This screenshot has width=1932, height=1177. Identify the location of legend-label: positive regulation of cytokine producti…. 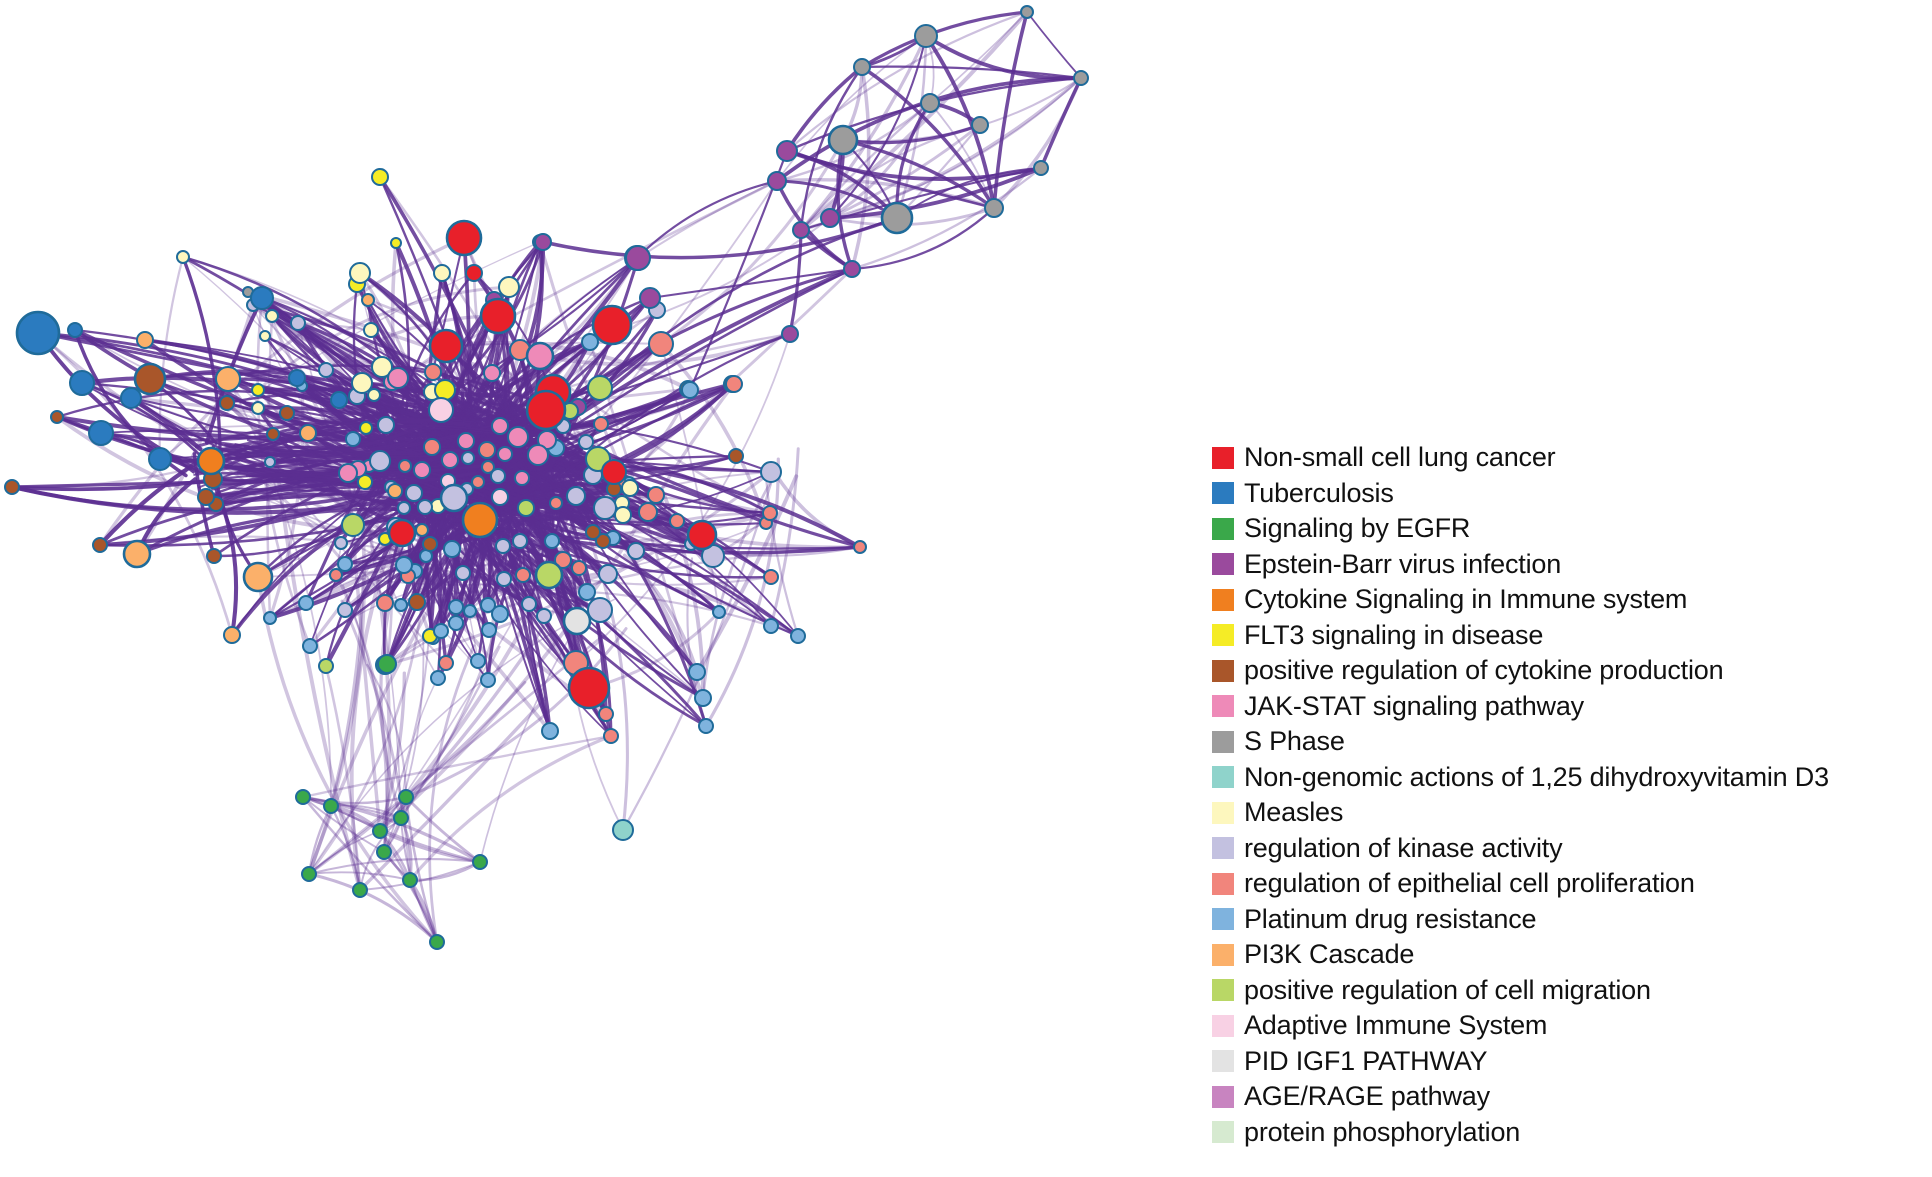
(1484, 670).